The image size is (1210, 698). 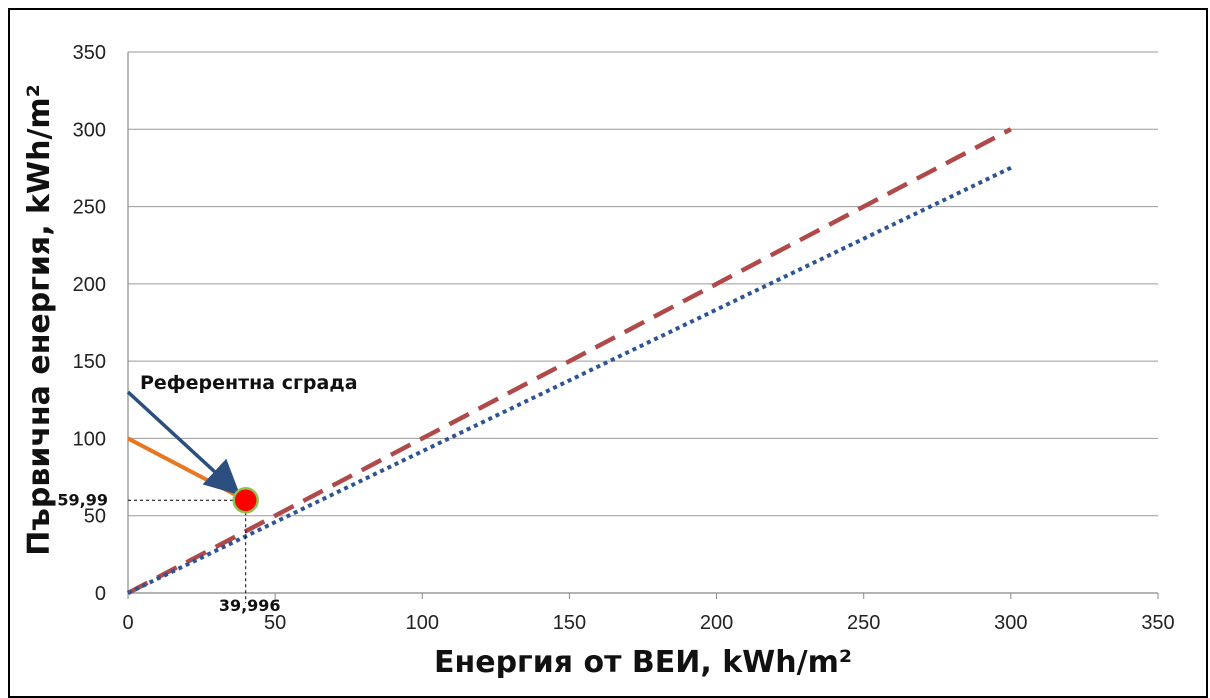 What do you see at coordinates (127, 623) in the screenshot?
I see `x-tick-label: 0` at bounding box center [127, 623].